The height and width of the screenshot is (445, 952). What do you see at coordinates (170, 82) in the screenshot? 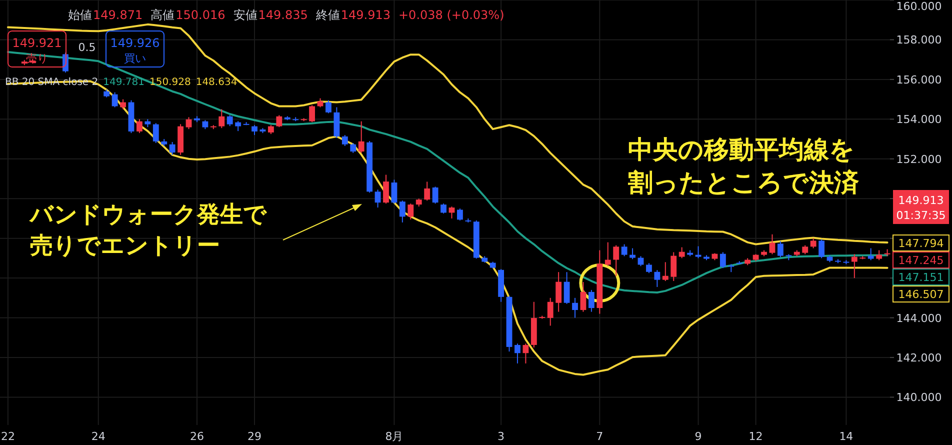
I see `annotation: 150.928` at bounding box center [170, 82].